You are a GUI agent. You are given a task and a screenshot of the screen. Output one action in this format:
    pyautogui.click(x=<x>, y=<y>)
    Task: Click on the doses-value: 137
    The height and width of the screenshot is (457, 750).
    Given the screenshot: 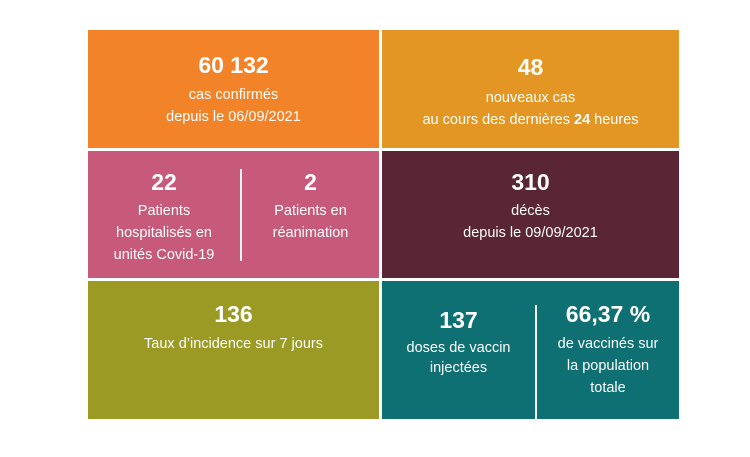 What is the action you would take?
    pyautogui.click(x=458, y=320)
    